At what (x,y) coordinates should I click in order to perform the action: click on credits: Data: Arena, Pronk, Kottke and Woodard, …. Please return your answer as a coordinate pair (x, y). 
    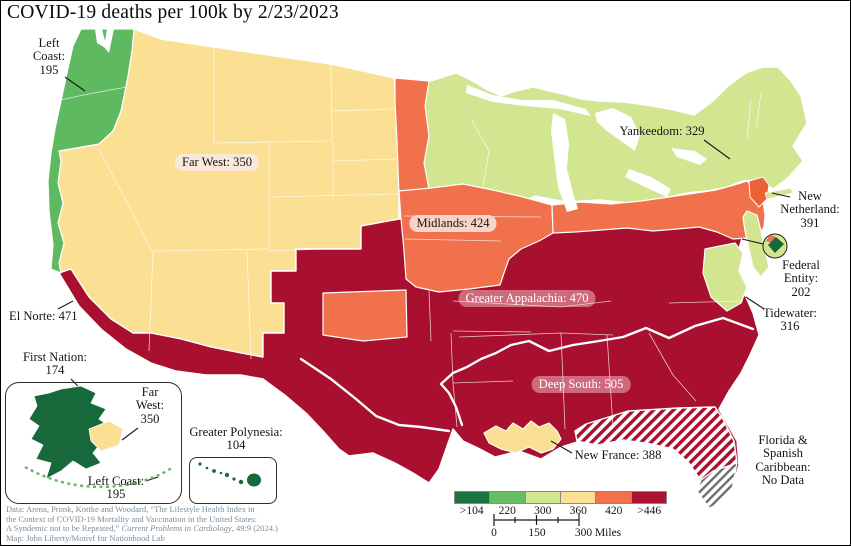
    Looking at the image, I should click on (142, 524).